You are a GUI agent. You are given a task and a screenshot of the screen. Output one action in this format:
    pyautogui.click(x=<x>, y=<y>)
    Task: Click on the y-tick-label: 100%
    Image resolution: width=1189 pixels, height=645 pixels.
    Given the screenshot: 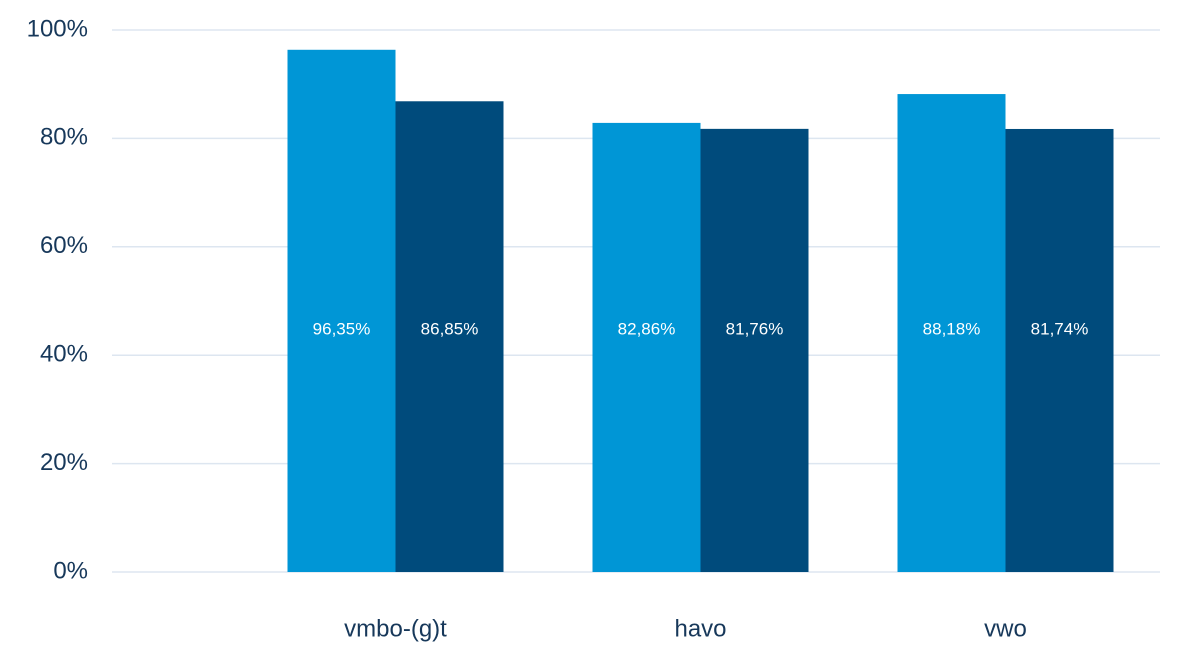 What is the action you would take?
    pyautogui.click(x=57, y=28)
    